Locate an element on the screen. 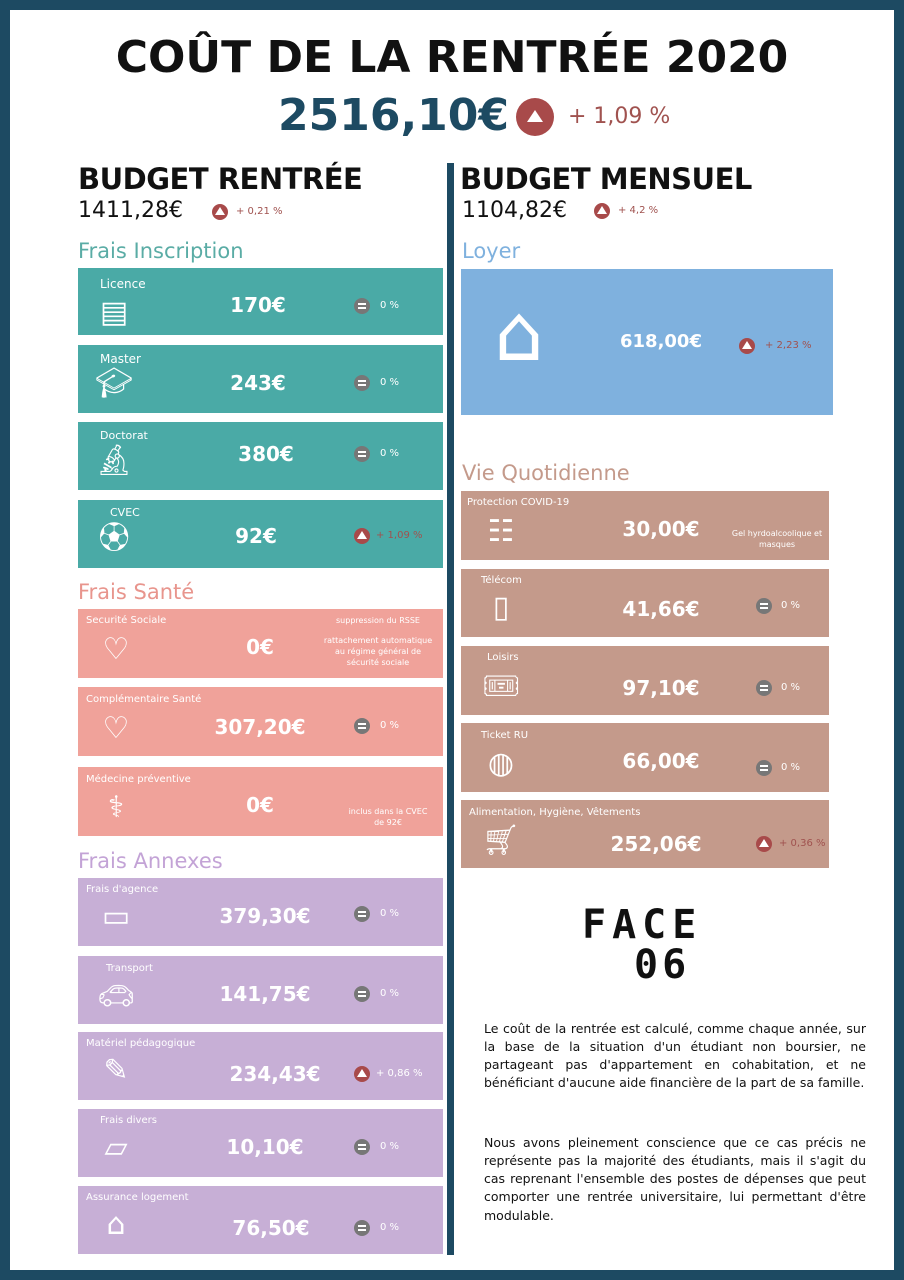  item-amount: 92€ is located at coordinates (256, 536).